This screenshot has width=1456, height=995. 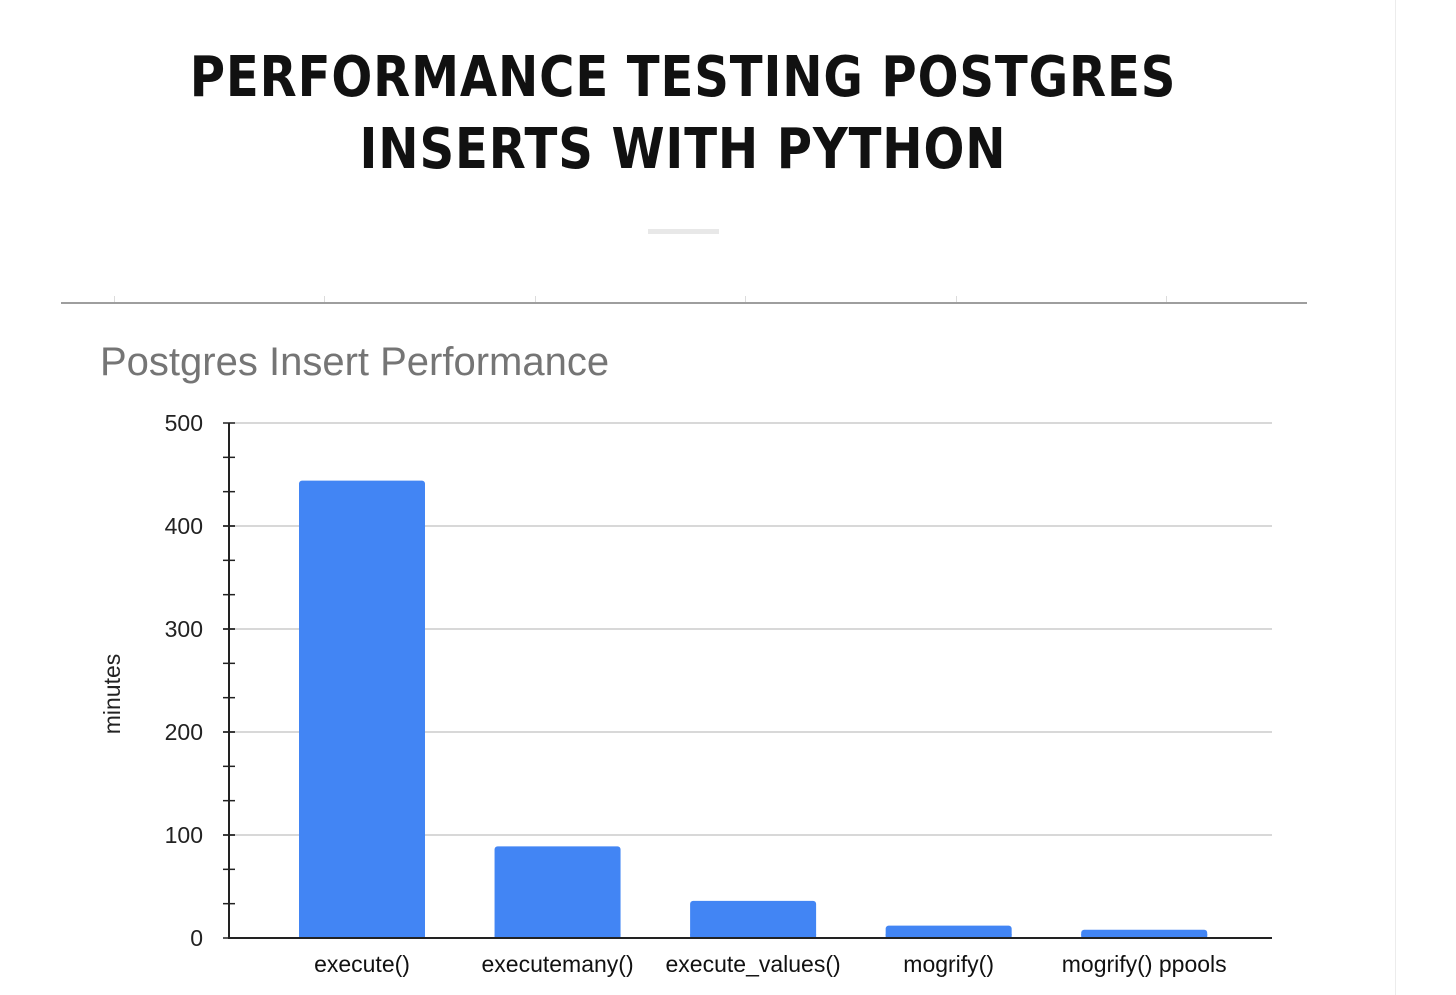 I want to click on x-tick-label: executemany(), so click(x=557, y=964).